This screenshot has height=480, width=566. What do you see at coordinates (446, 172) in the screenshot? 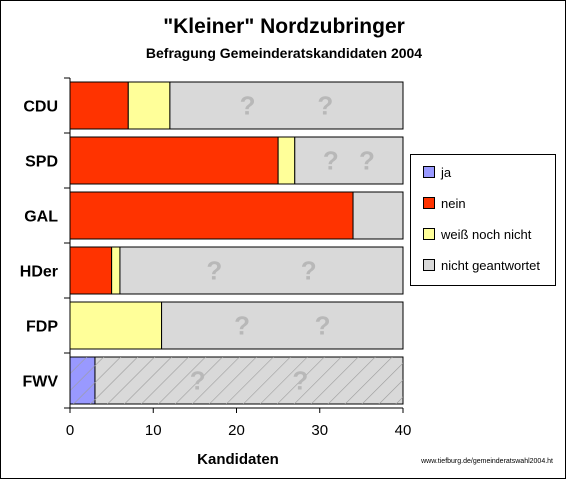
I see `legend-label: ja` at bounding box center [446, 172].